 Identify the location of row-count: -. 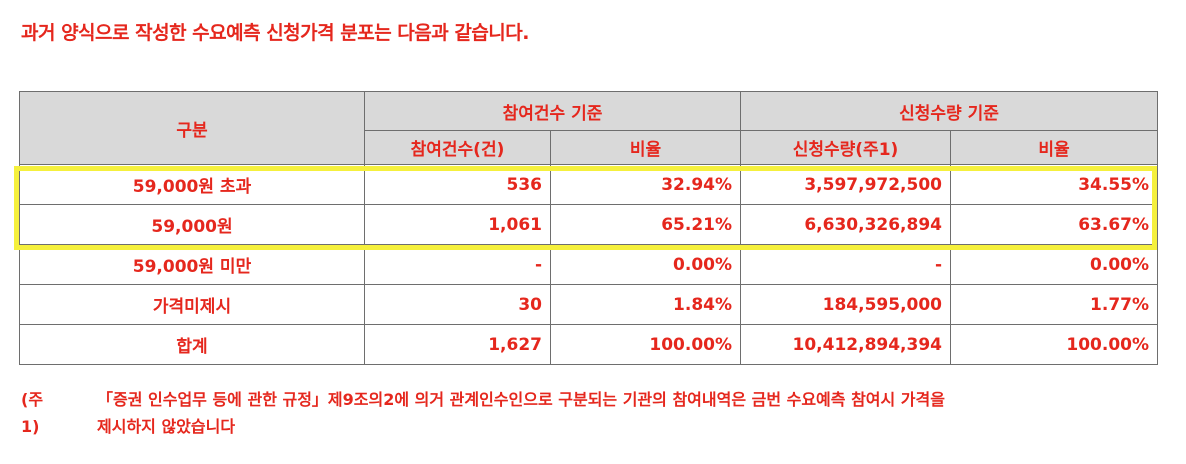
(457, 264).